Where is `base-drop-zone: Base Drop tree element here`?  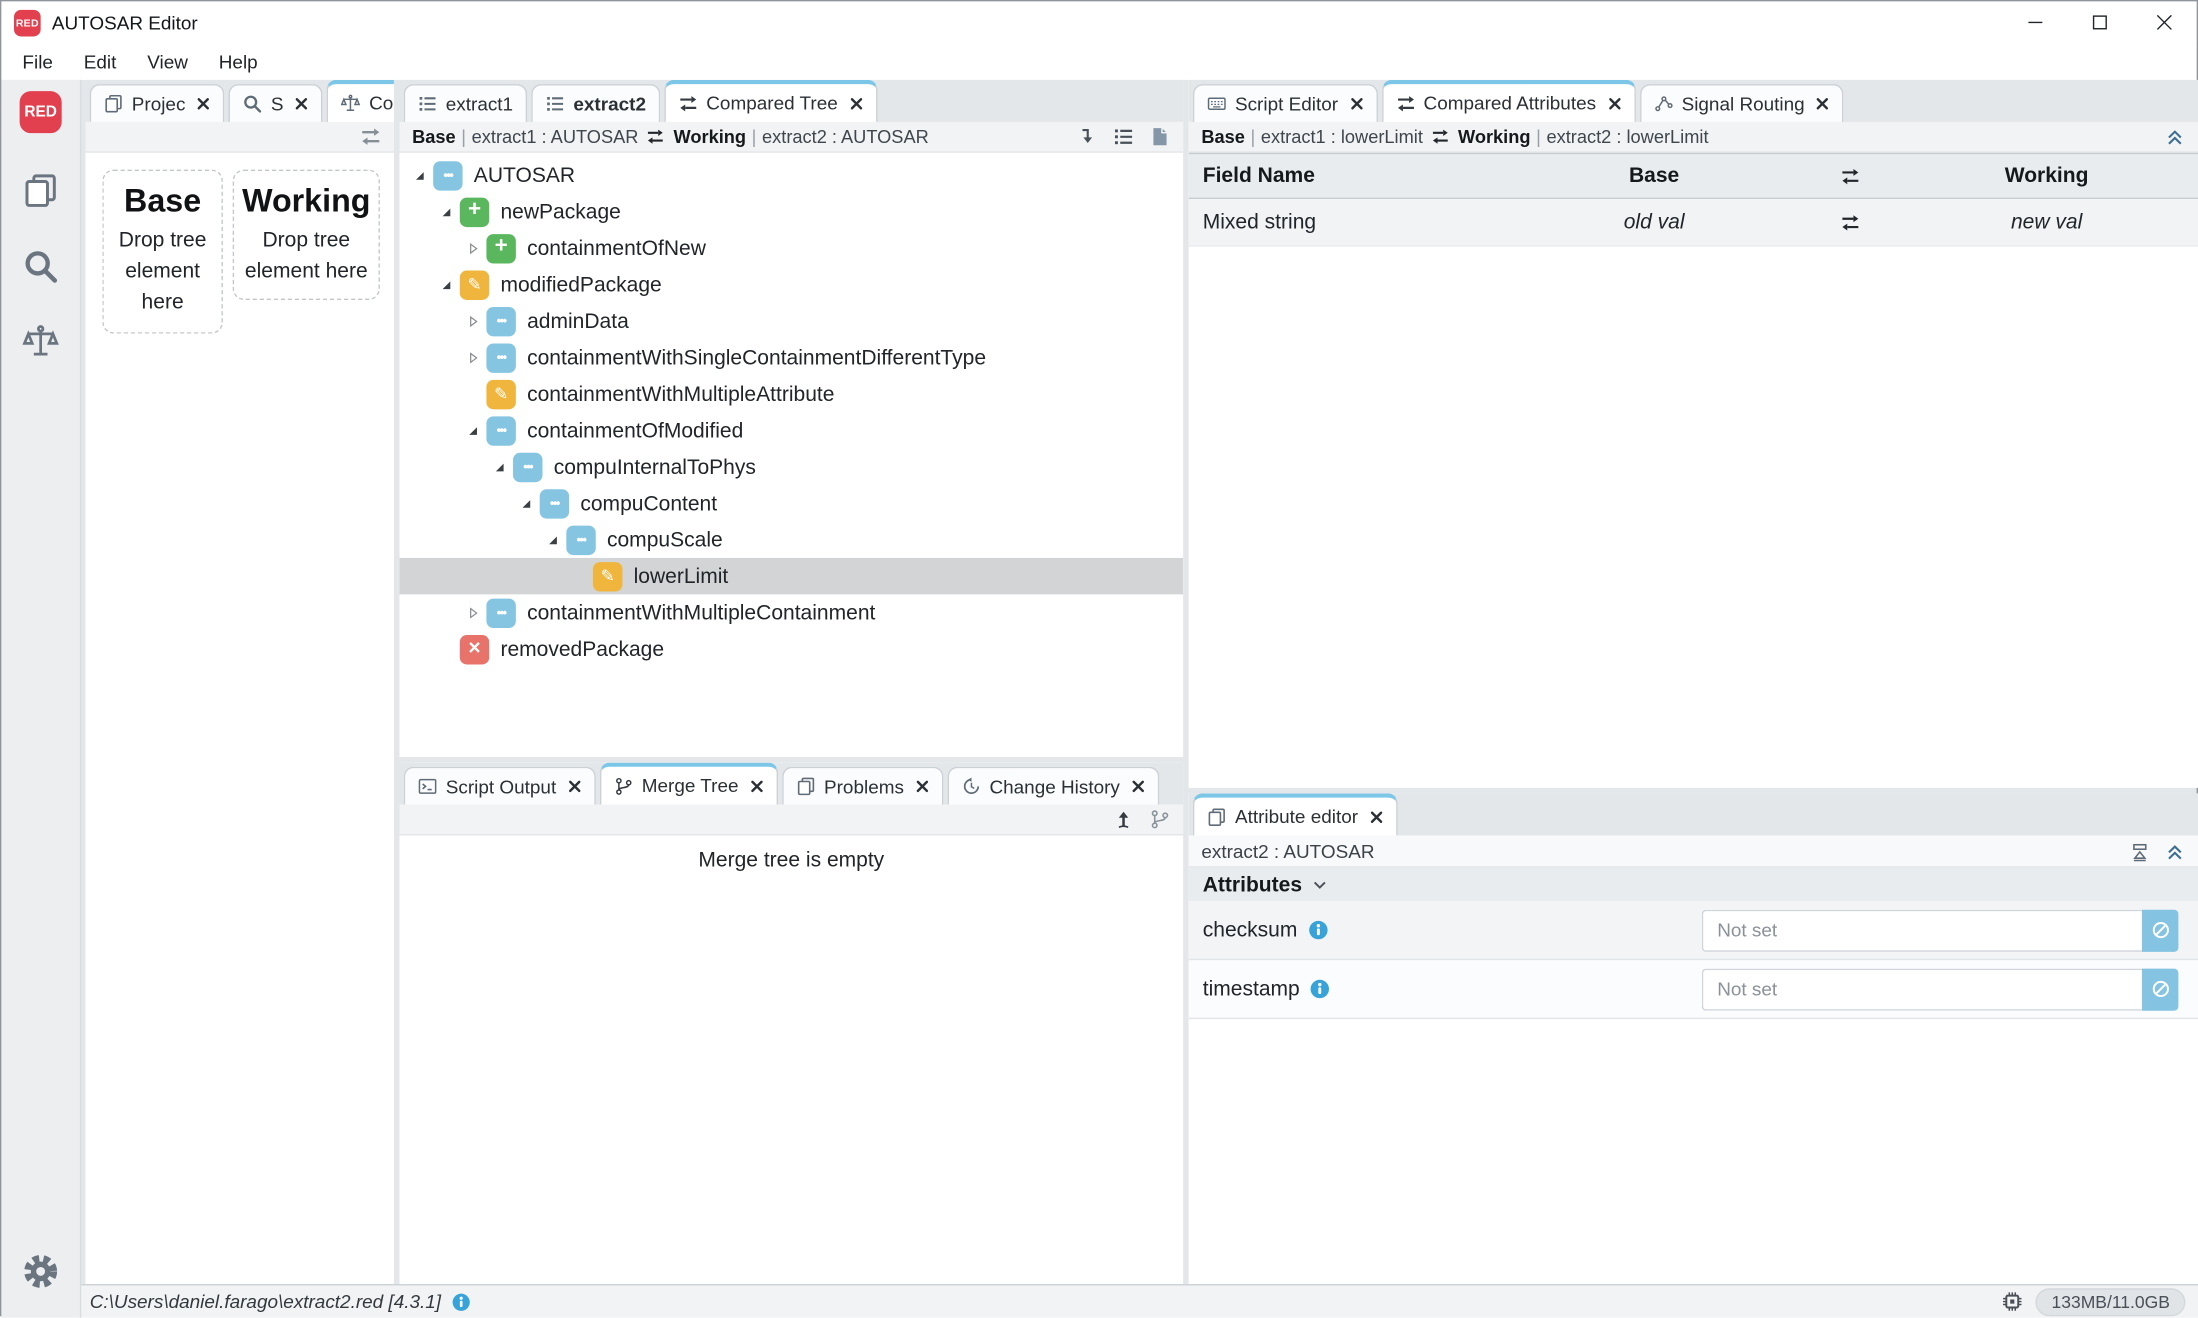 base-drop-zone: Base Drop tree element here is located at coordinates (162, 251).